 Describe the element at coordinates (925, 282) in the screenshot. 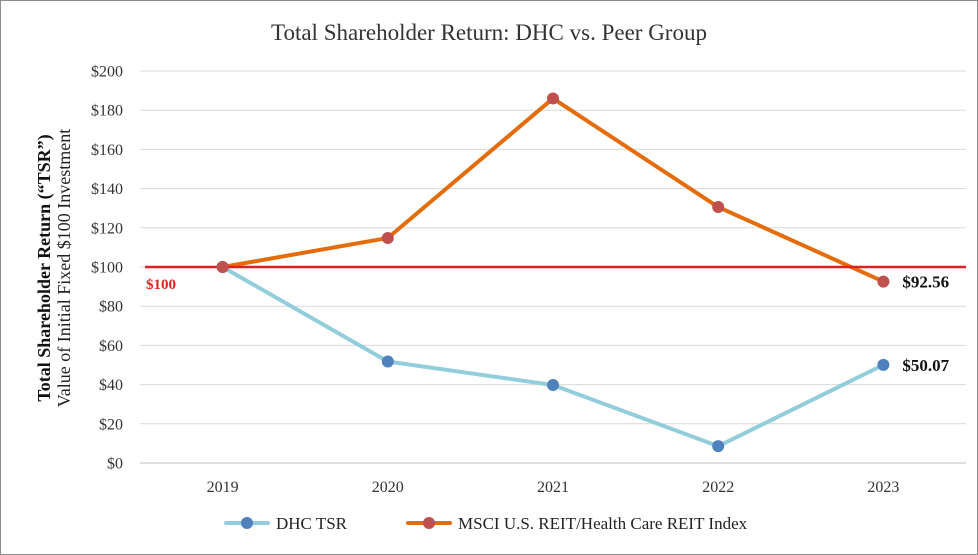

I see `end-label: $92.56` at that location.